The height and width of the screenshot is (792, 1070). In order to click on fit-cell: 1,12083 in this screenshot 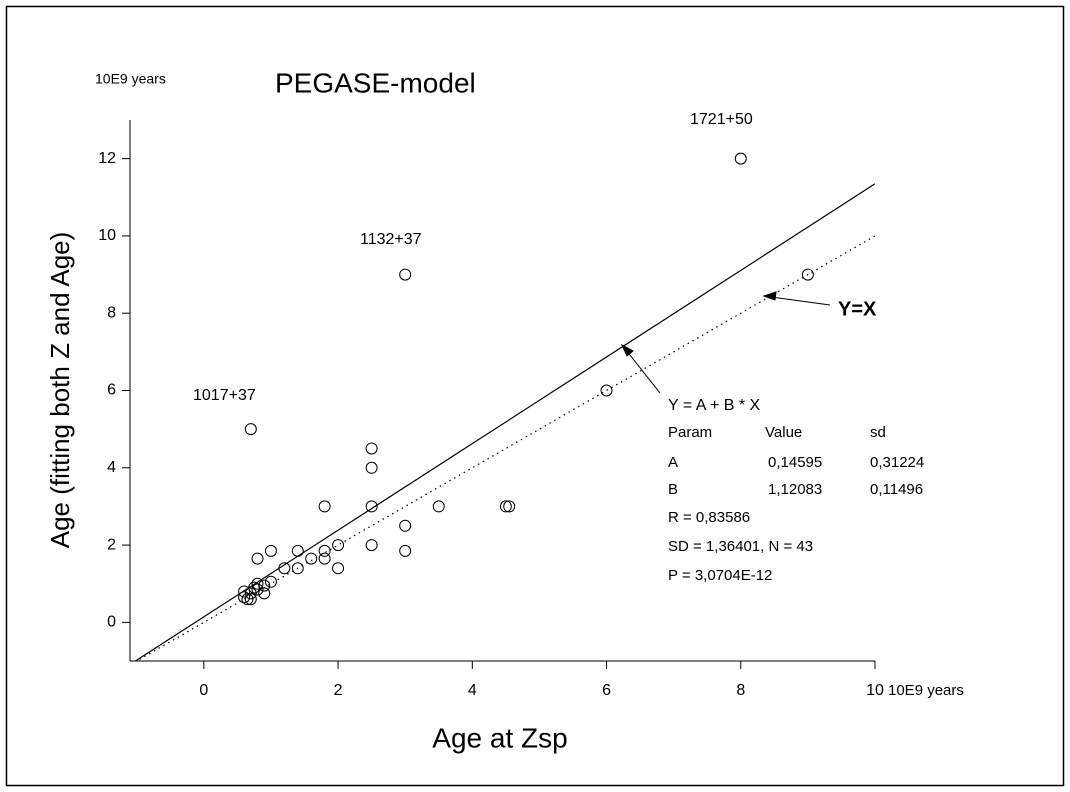, I will do `click(795, 489)`.